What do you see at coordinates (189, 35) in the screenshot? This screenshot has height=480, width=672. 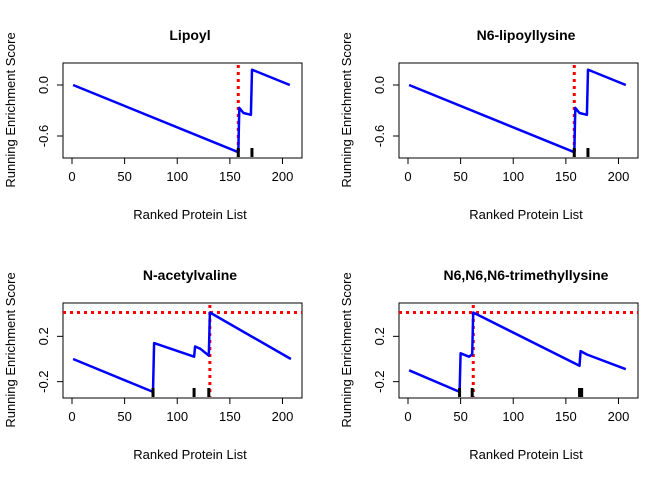 I see `panel-title: Lipoyl` at bounding box center [189, 35].